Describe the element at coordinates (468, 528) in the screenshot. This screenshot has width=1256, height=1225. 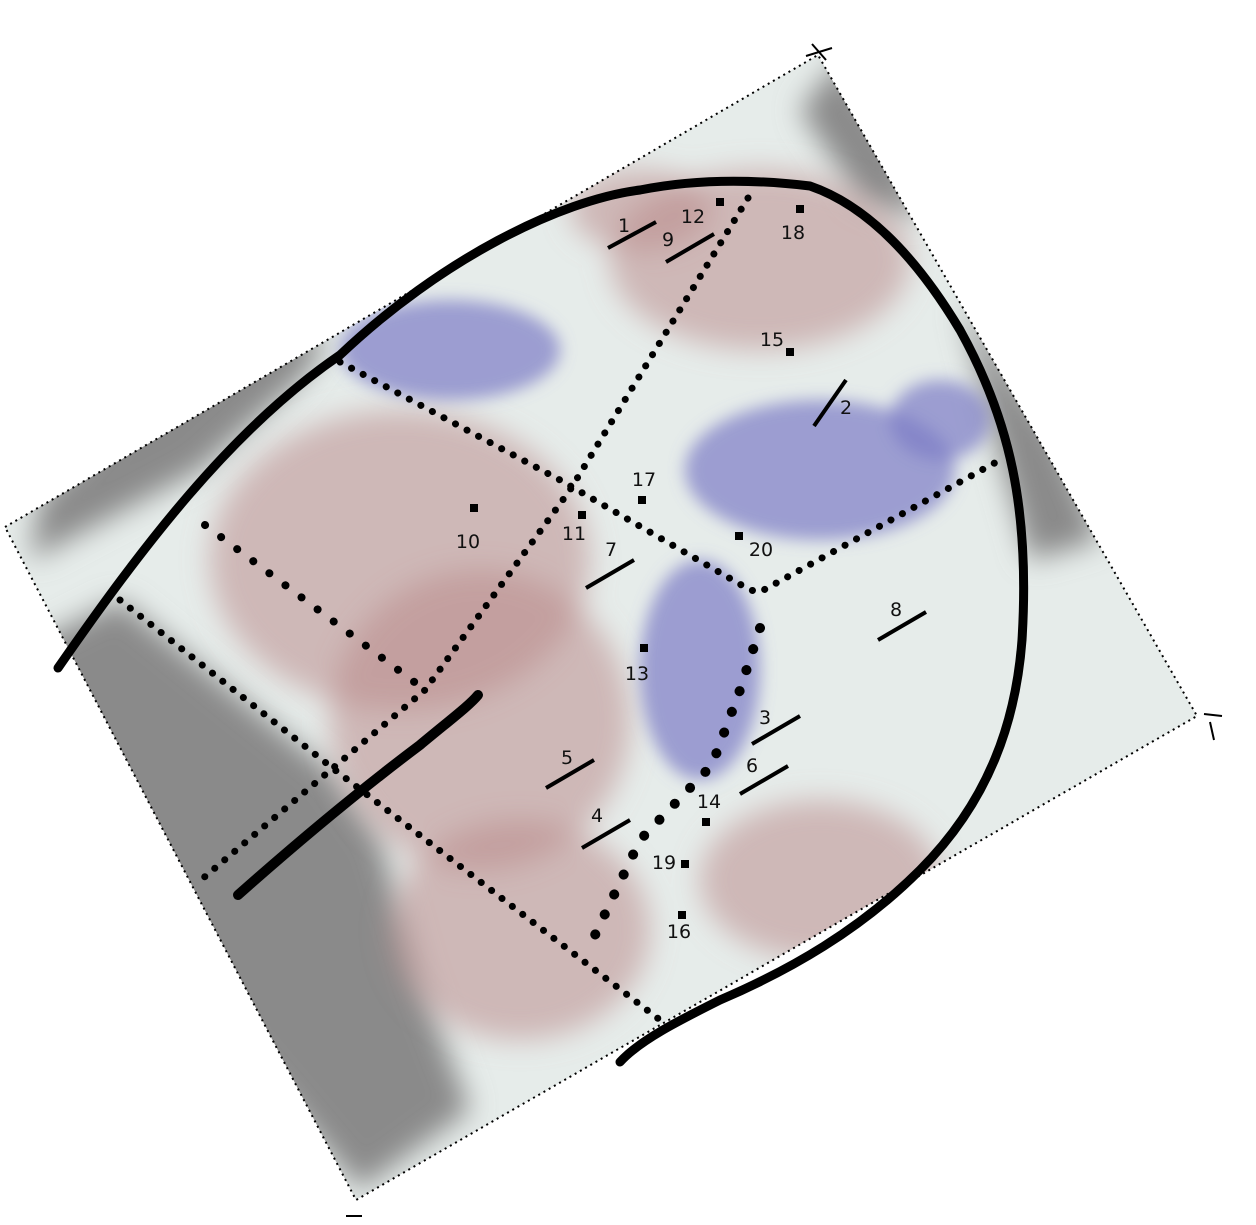
I see `marker-10: 10` at that location.